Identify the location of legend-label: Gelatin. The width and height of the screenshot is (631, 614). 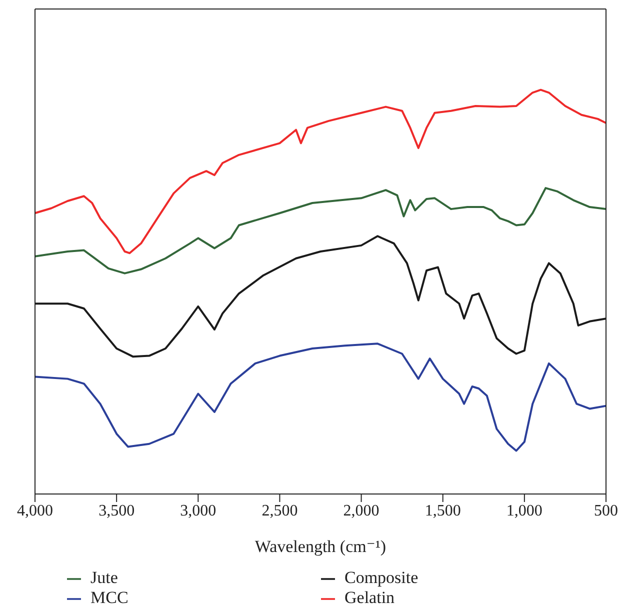
(370, 598).